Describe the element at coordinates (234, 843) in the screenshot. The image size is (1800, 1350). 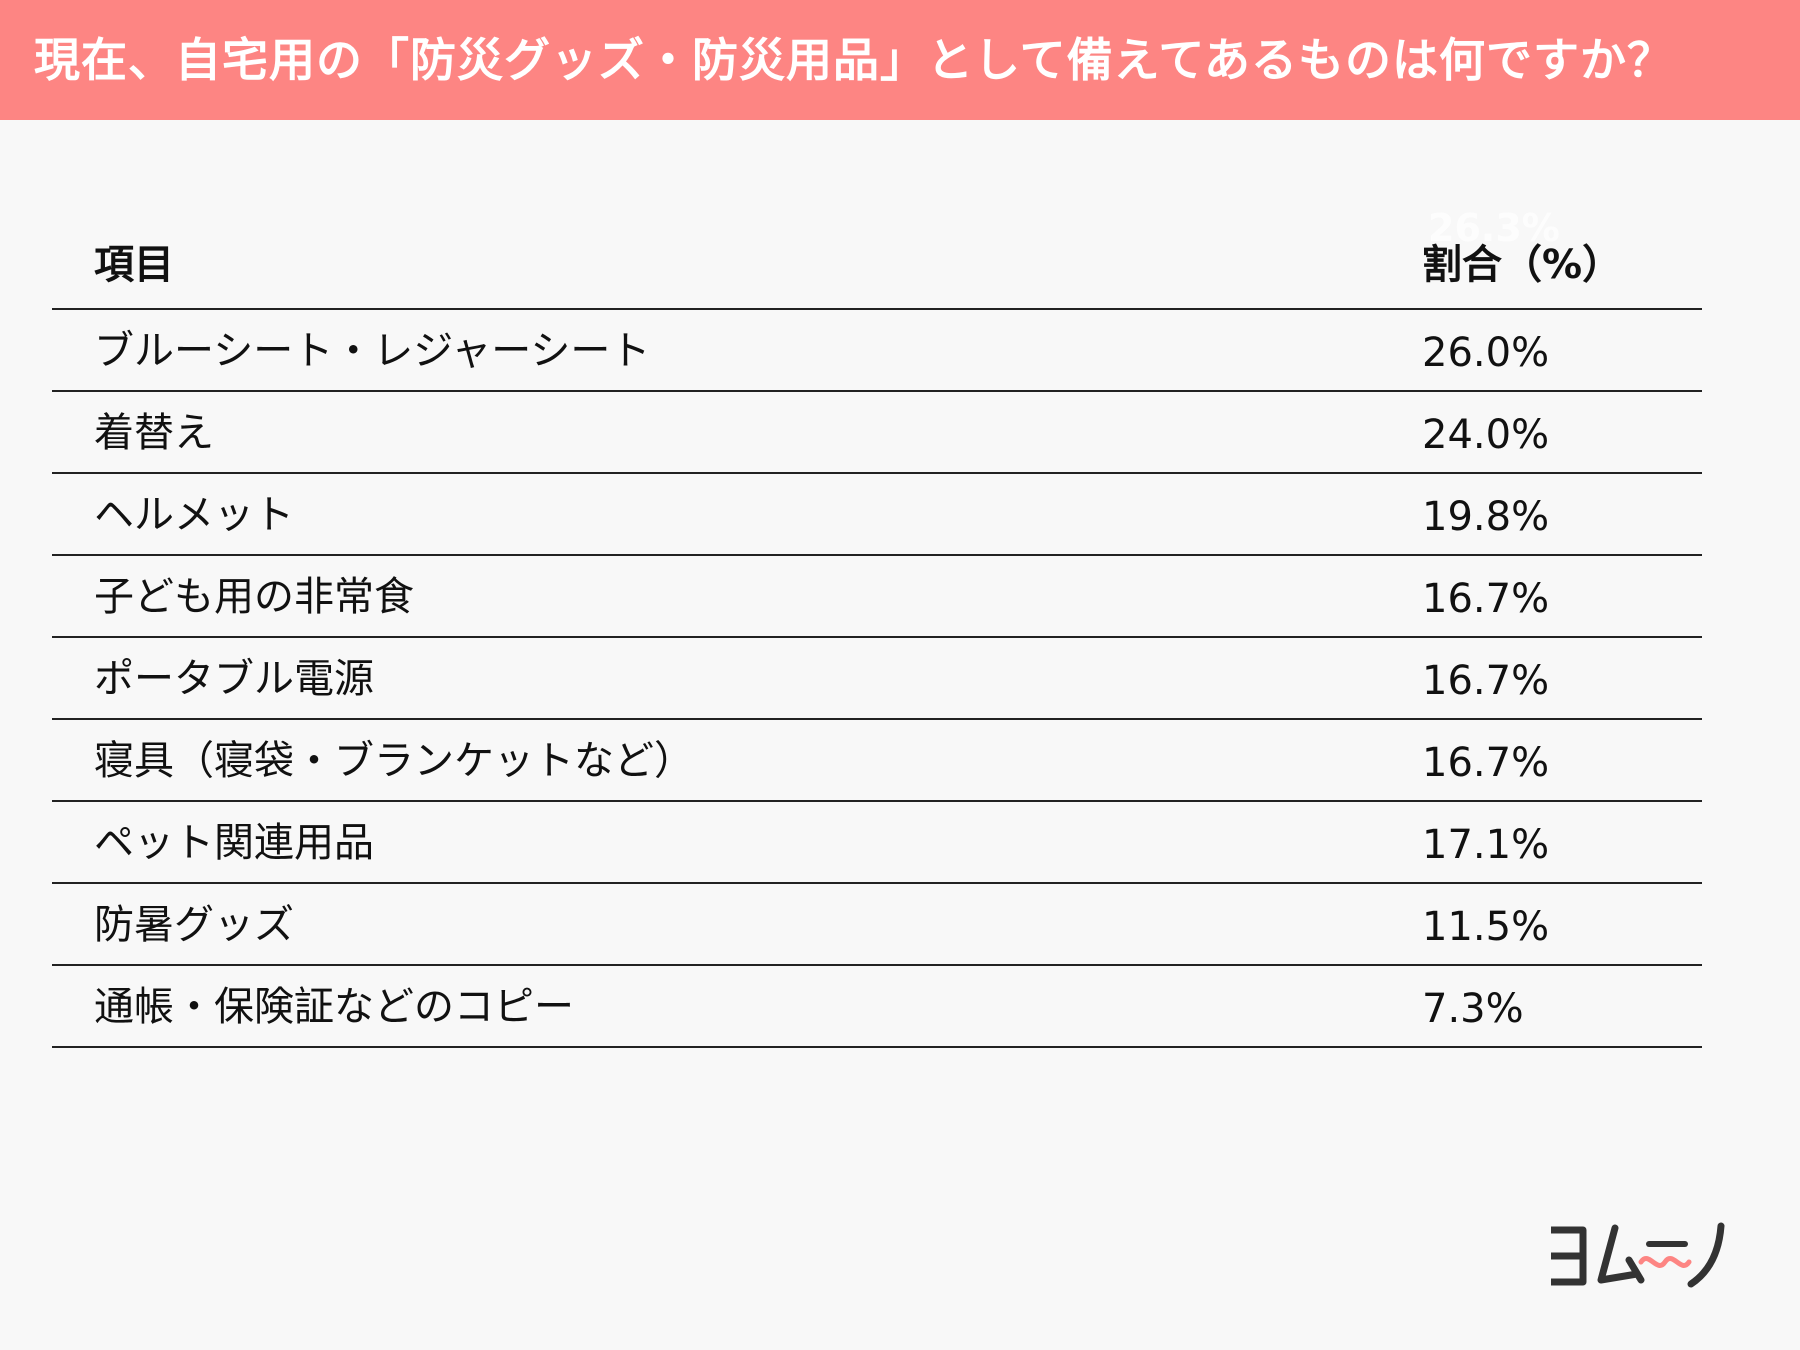
I see `row-item-label: ペット関連用品` at that location.